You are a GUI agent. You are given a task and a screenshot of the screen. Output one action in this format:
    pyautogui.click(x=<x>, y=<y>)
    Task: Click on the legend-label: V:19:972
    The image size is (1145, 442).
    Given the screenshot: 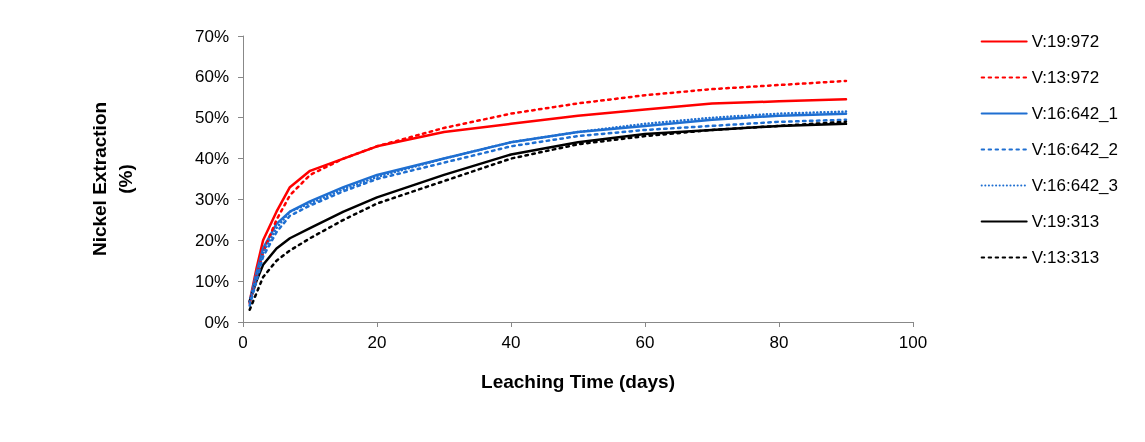 What is the action you would take?
    pyautogui.click(x=1065, y=41)
    